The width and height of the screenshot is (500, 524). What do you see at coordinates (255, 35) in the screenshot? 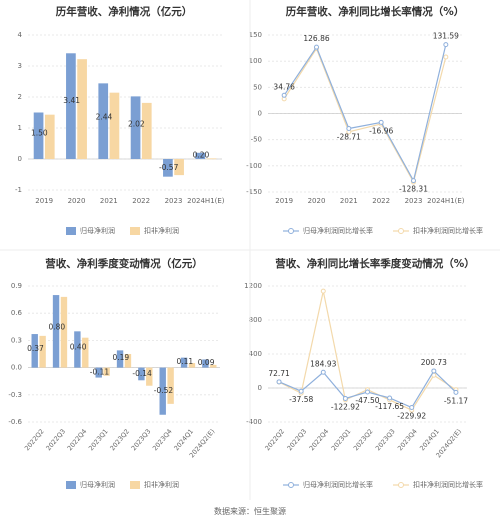
I see `y-tick-label: 150` at bounding box center [255, 35].